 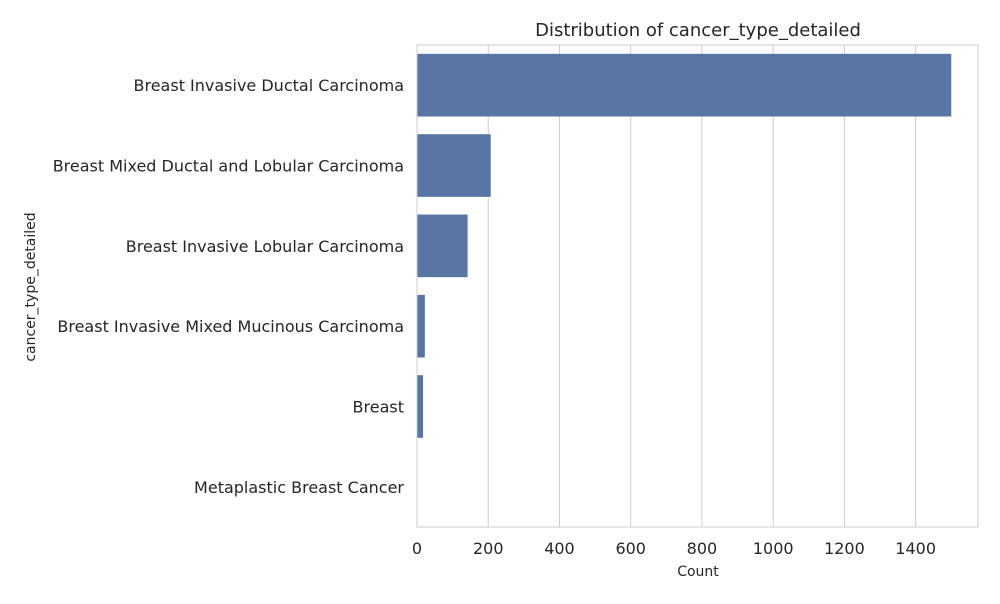 I want to click on y-axis-label: cancer_type_detailed, so click(x=31, y=286).